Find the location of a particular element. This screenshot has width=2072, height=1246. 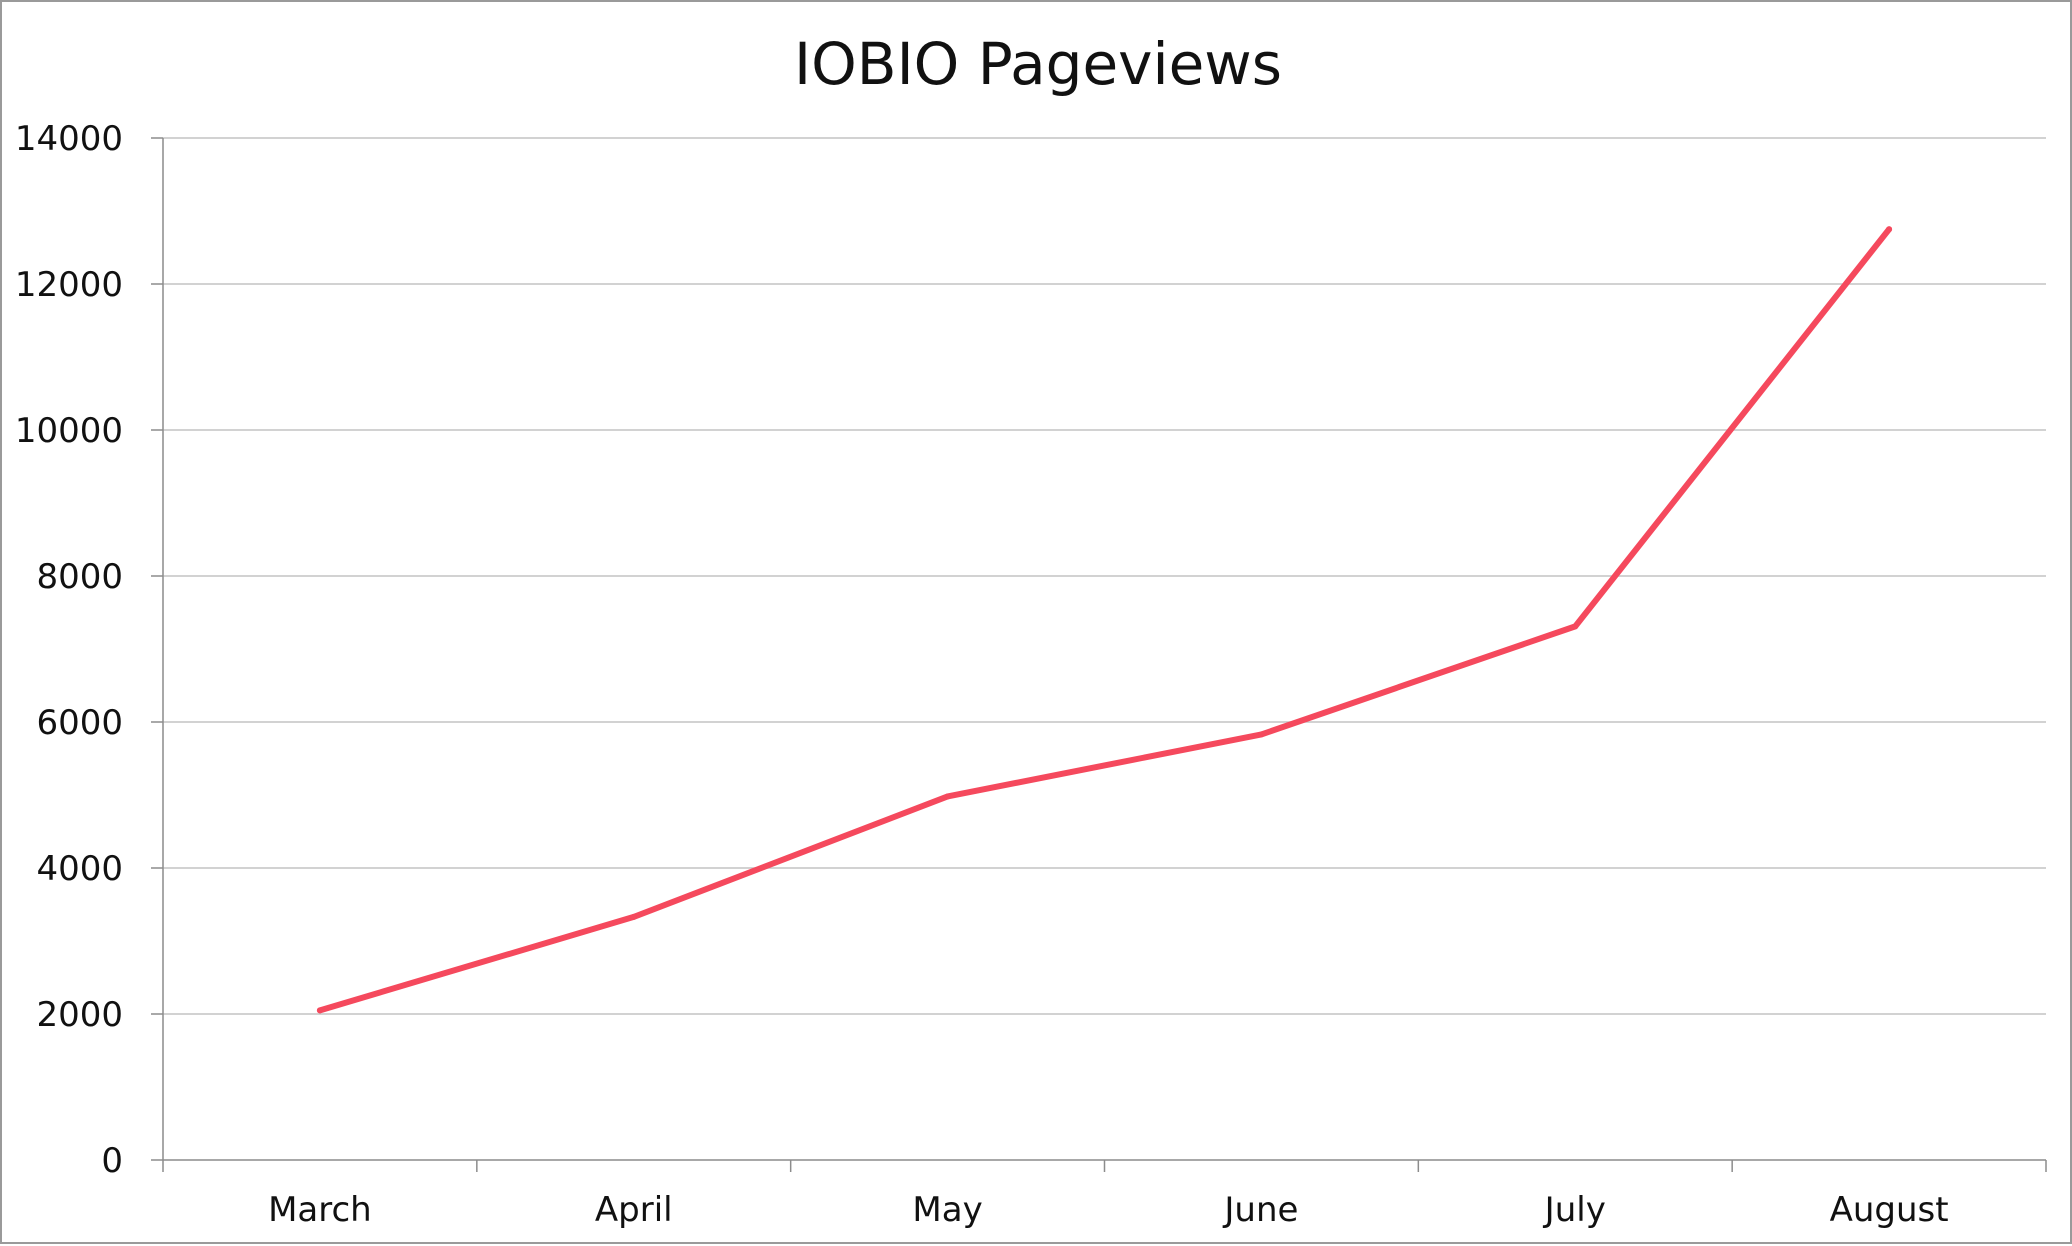

x-tick-label-2: May is located at coordinates (947, 1210).